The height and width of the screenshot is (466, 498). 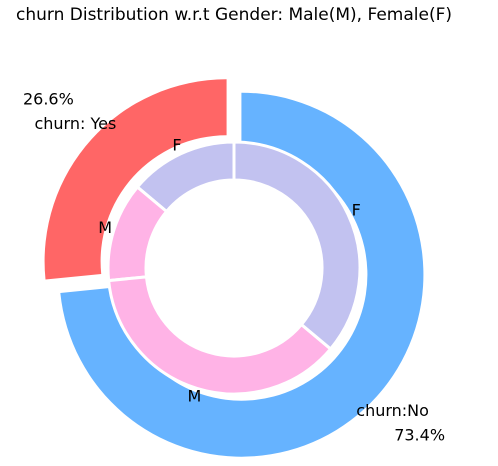 What do you see at coordinates (105, 227) in the screenshot?
I see `inner-label-churn-yes-m: M` at bounding box center [105, 227].